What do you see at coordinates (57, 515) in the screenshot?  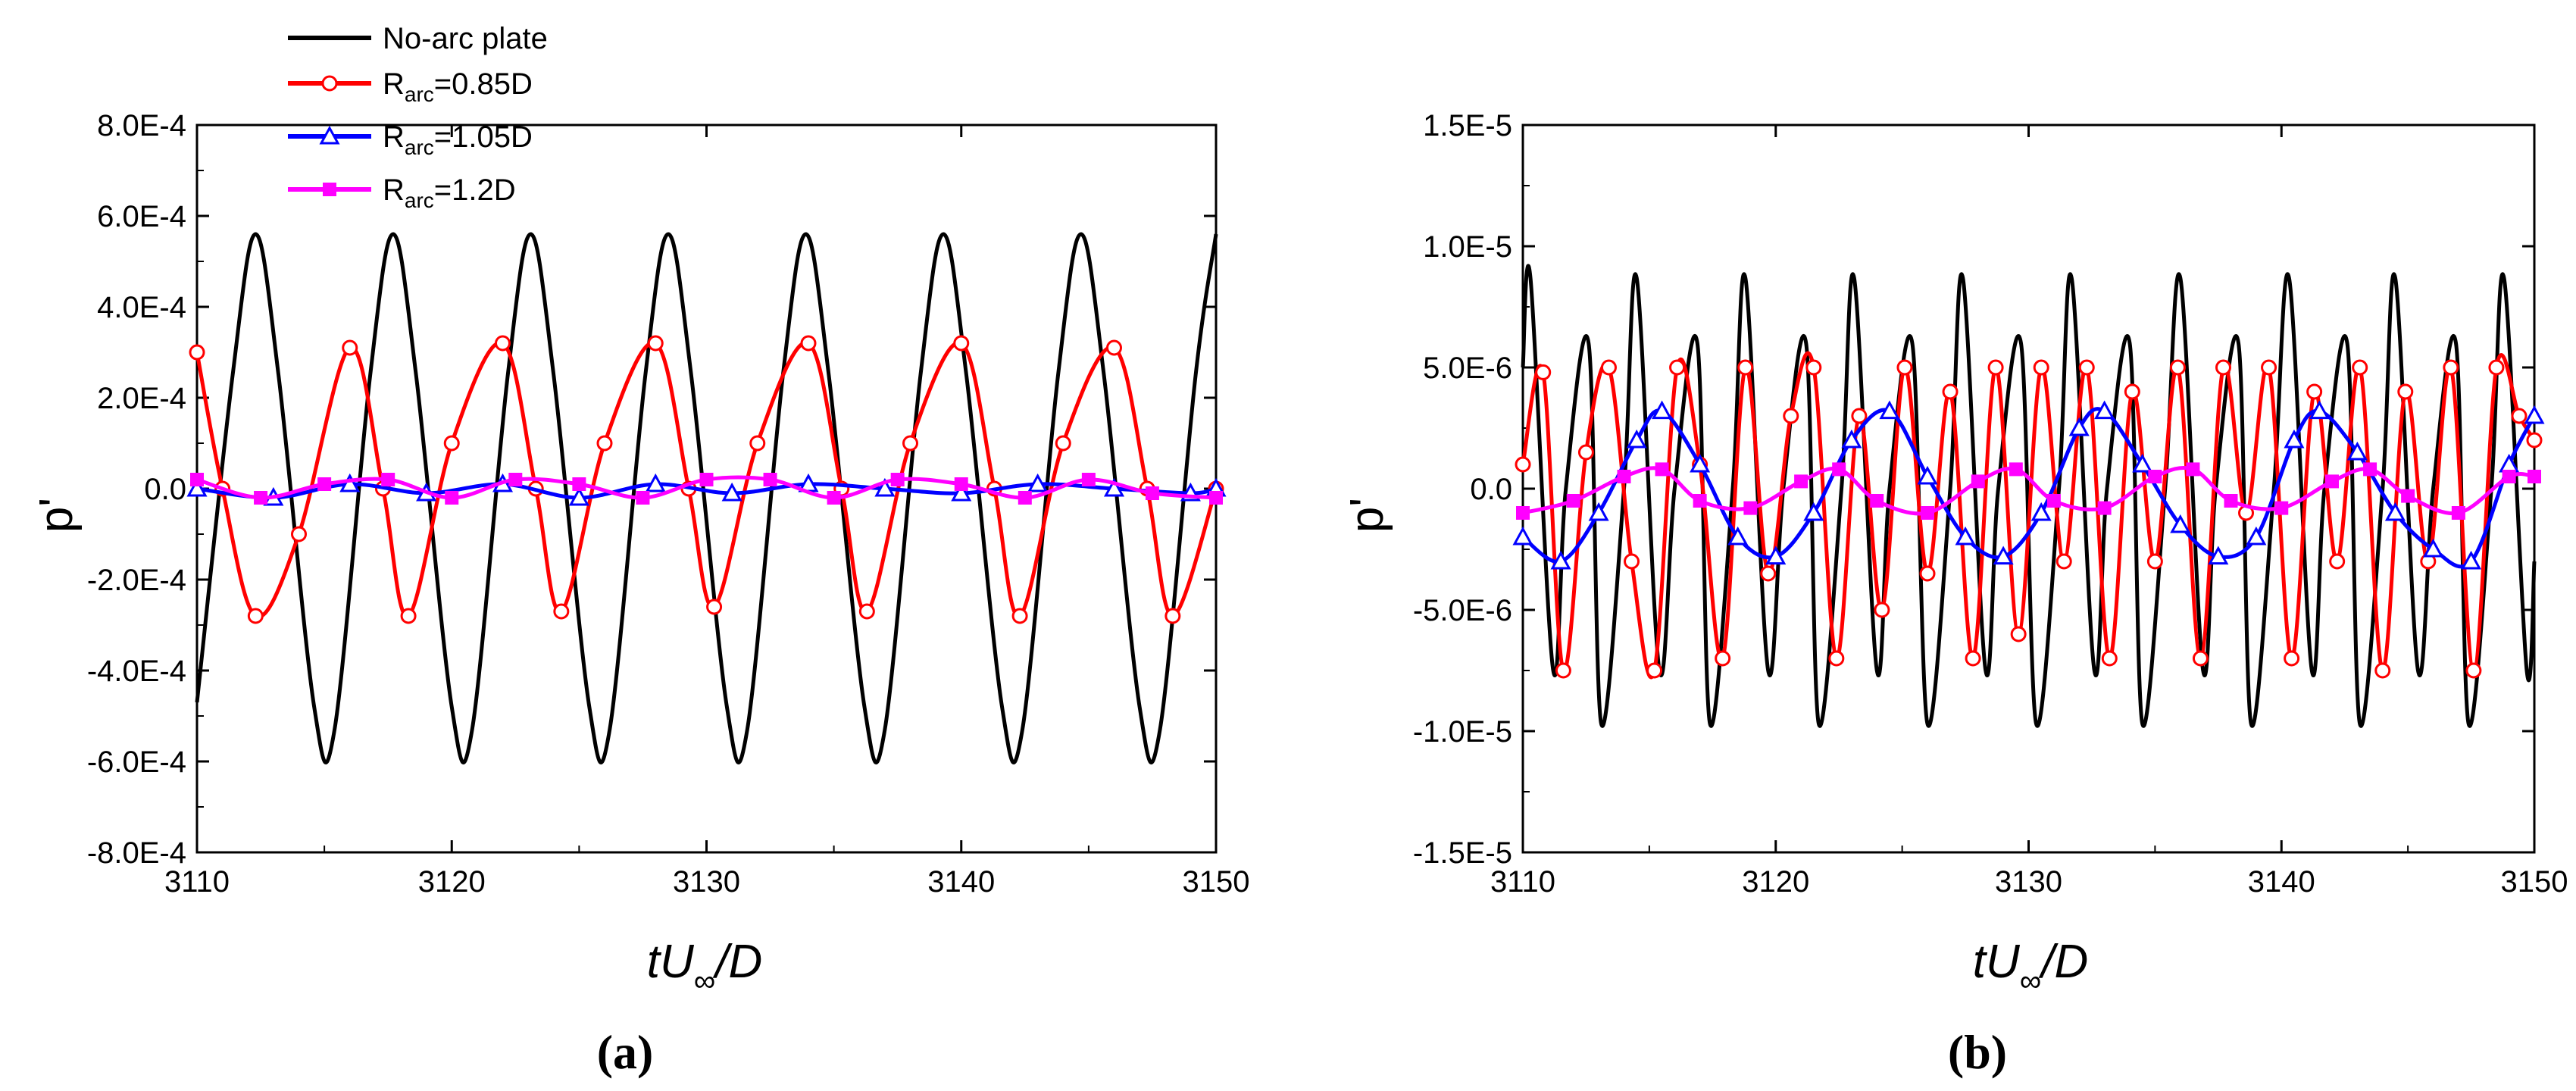 I see `panel-a-ylabel: p'` at bounding box center [57, 515].